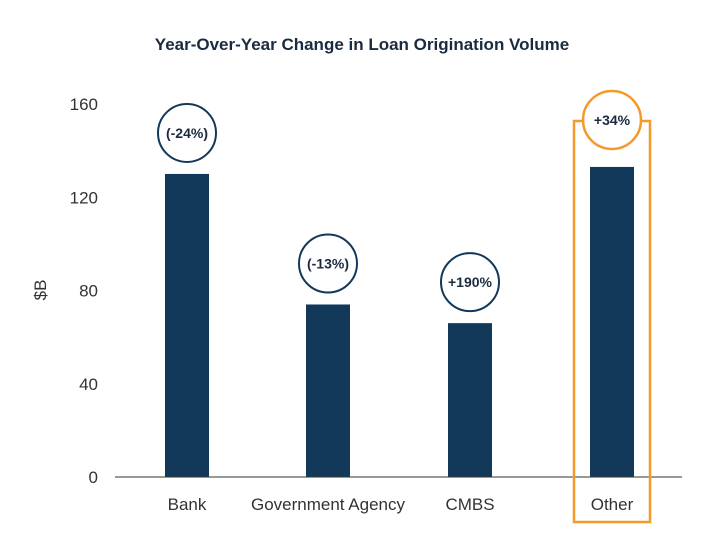 Image resolution: width=725 pixels, height=544 pixels. I want to click on annotation-label: +190%, so click(470, 282).